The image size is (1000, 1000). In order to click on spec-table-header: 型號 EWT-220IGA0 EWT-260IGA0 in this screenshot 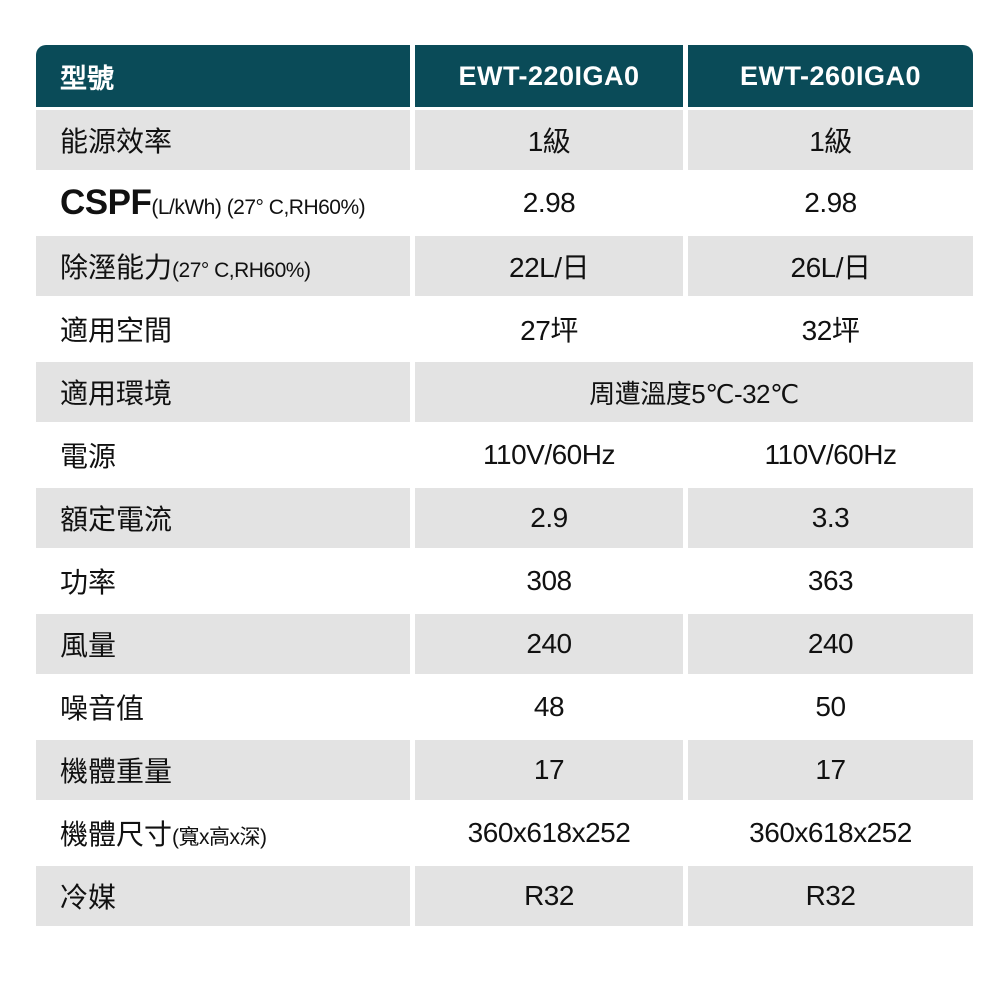, I will do `click(504, 76)`.